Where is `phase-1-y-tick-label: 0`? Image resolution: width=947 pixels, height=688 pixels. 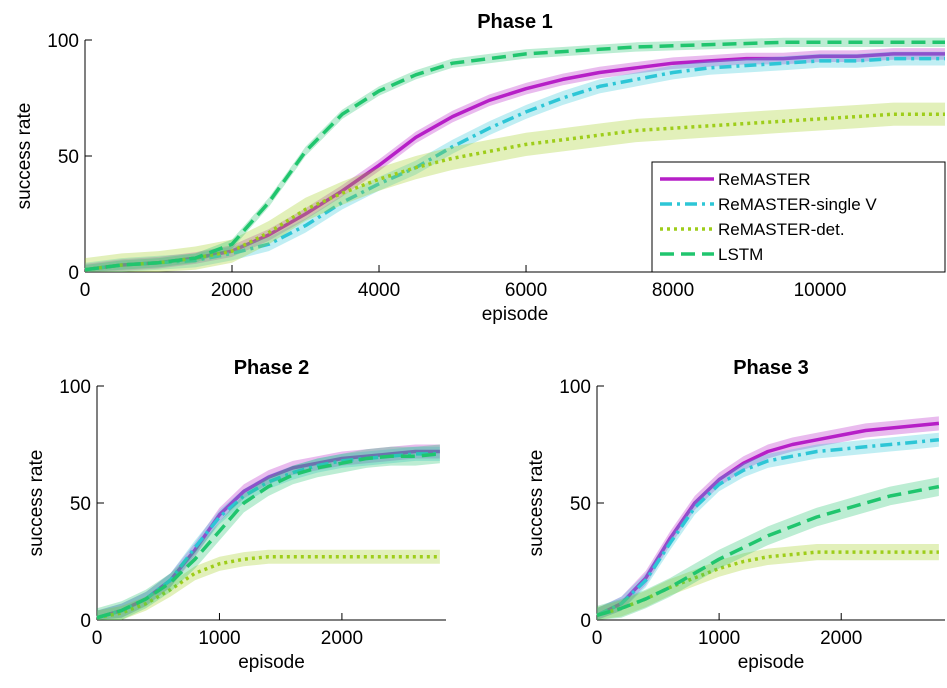
phase-1-y-tick-label: 0 is located at coordinates (73, 273).